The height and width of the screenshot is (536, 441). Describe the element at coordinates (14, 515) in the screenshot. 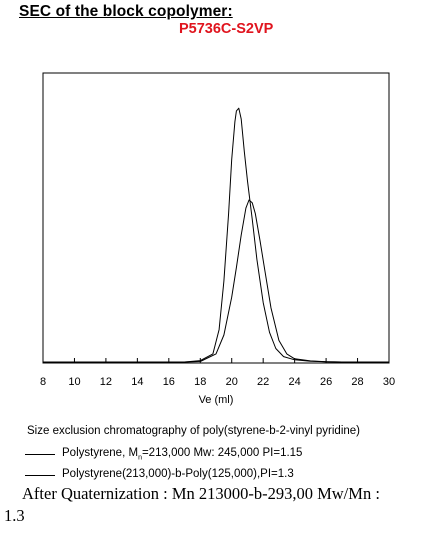

I see `quaternization-note-continued: 1.3` at that location.